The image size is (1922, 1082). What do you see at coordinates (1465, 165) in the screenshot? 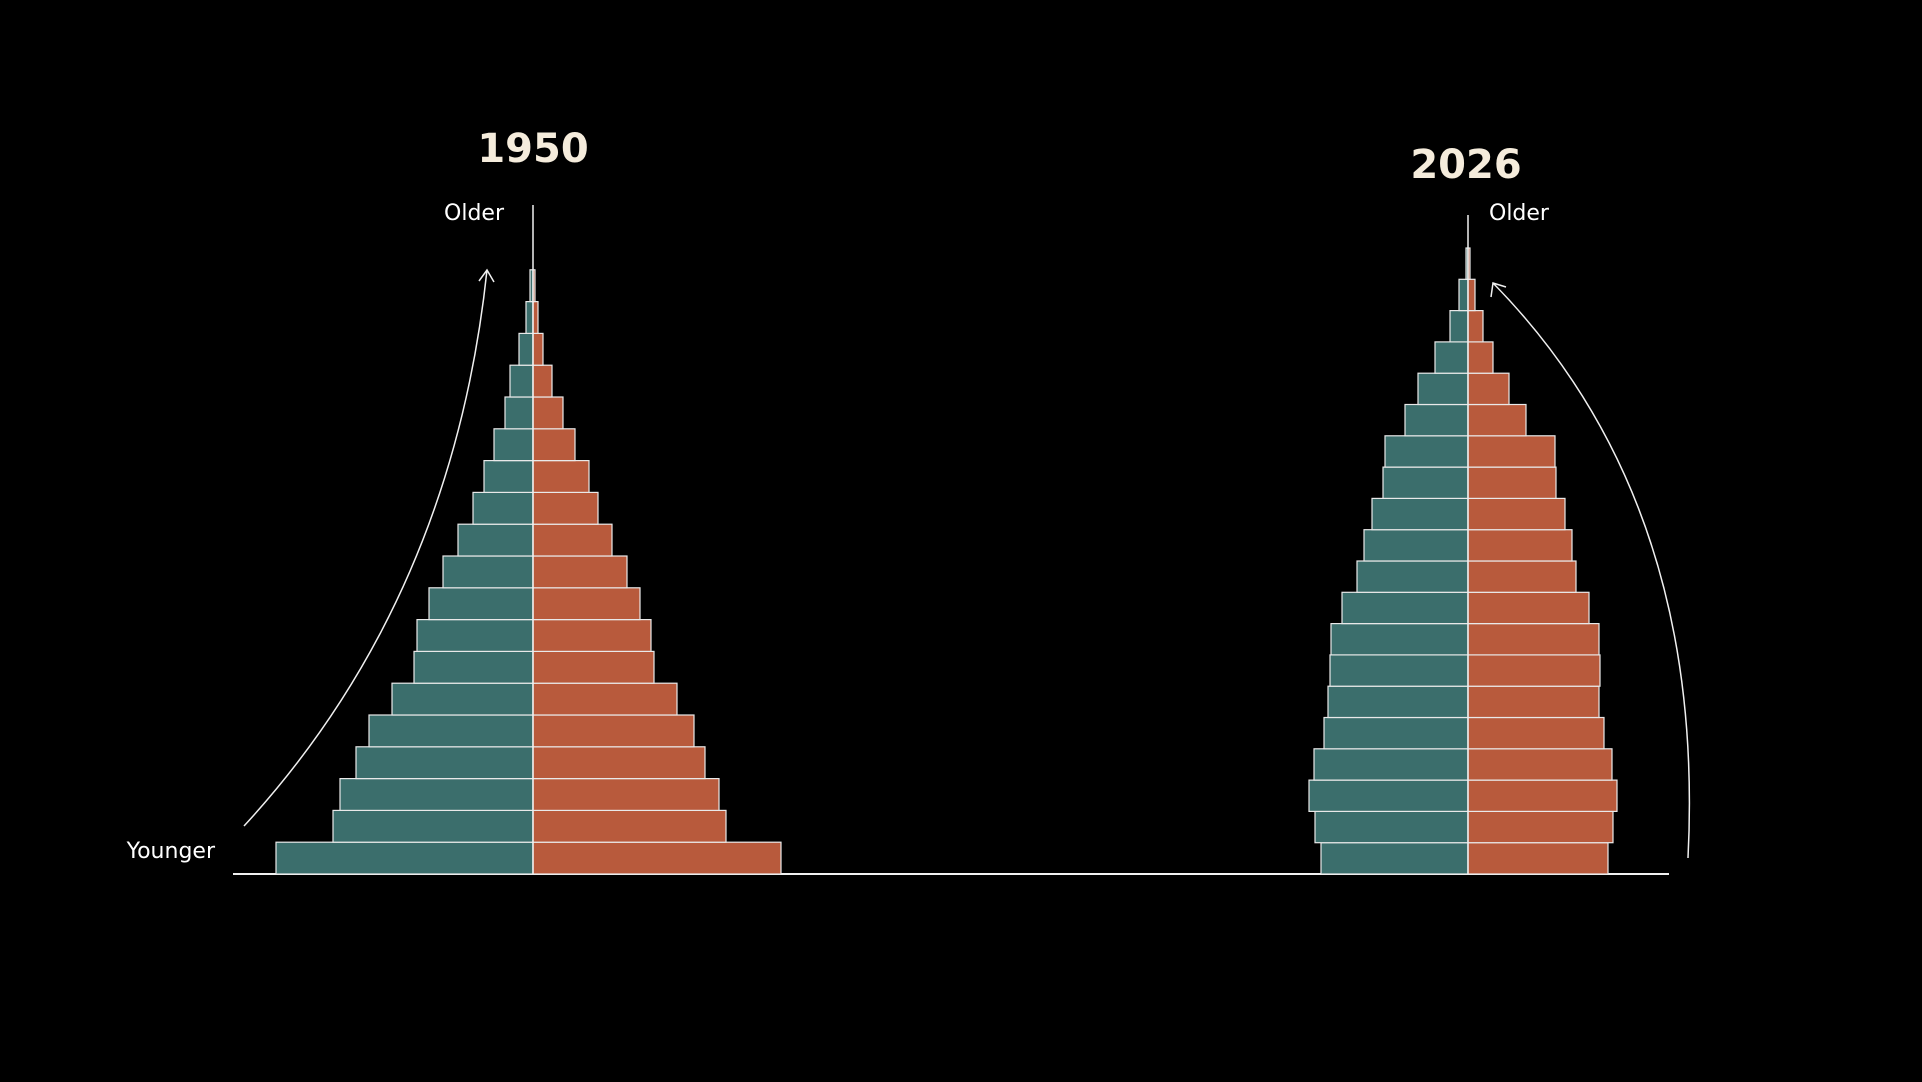
I see `pyramid-2026-title: 2026` at bounding box center [1465, 165].